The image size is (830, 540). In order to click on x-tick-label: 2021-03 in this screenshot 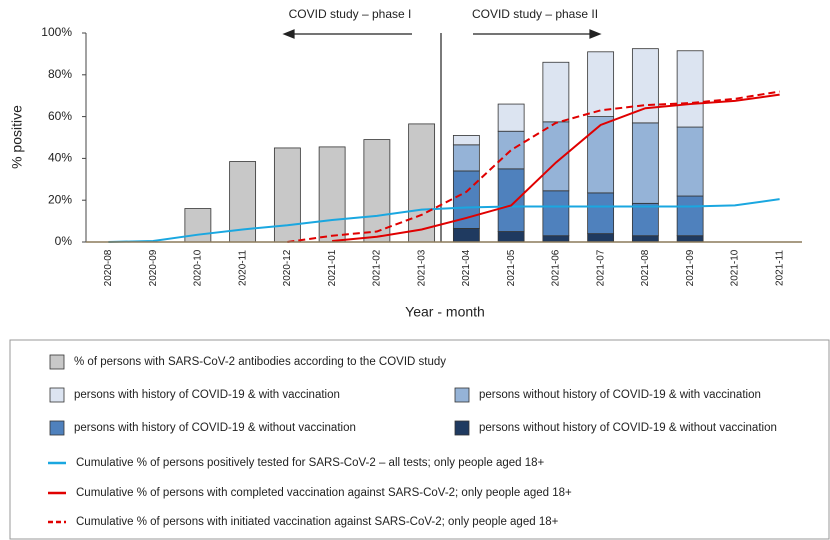, I will do `click(421, 267)`.